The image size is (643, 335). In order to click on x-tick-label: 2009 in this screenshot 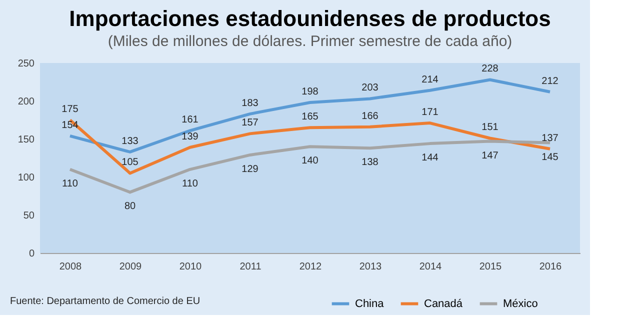, I will do `click(130, 267)`.